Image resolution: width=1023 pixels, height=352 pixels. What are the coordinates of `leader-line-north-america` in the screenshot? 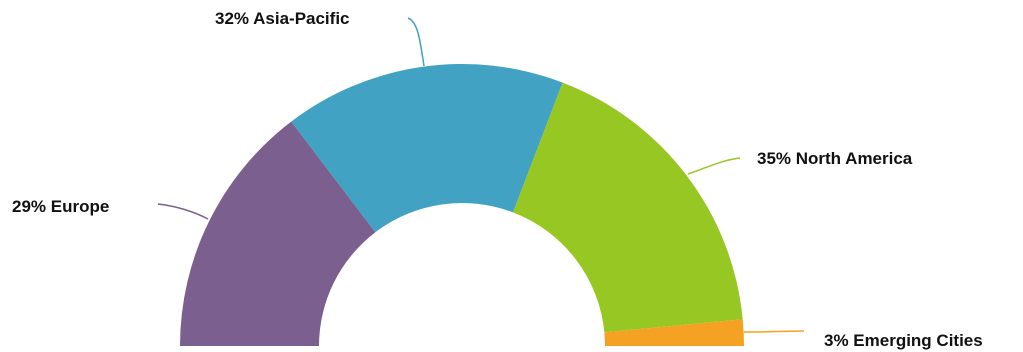 It's located at (714, 166).